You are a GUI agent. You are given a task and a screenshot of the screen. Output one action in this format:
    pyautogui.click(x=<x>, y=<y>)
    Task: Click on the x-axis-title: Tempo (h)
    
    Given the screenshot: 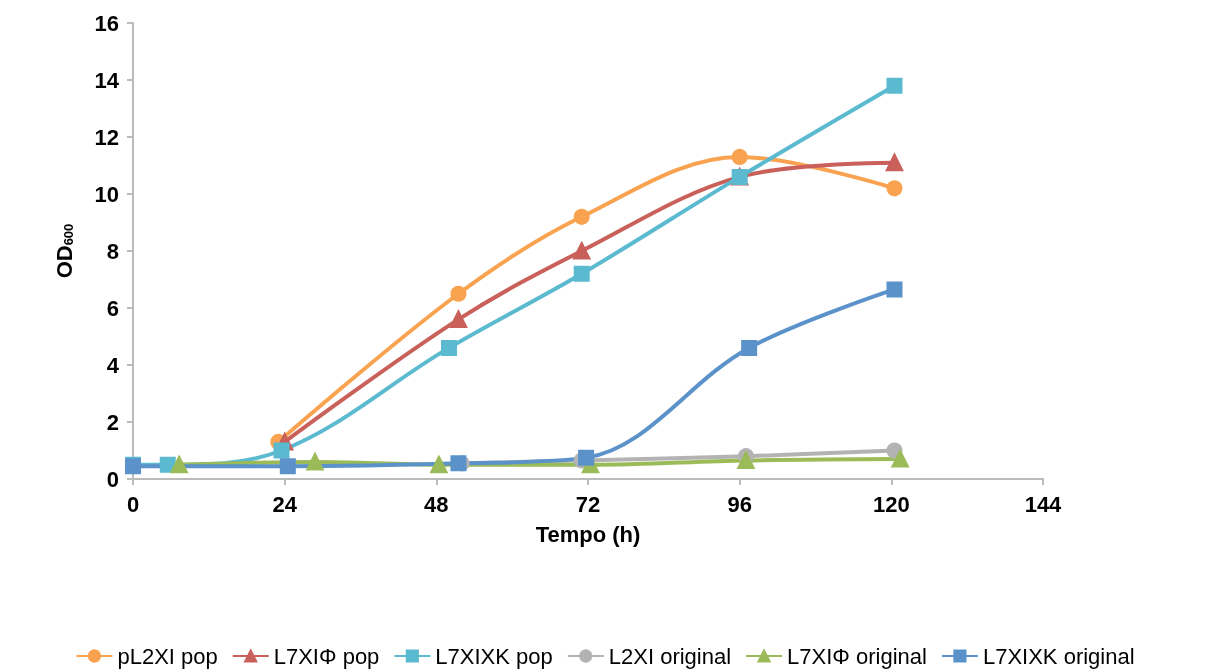 What is the action you would take?
    pyautogui.click(x=588, y=534)
    